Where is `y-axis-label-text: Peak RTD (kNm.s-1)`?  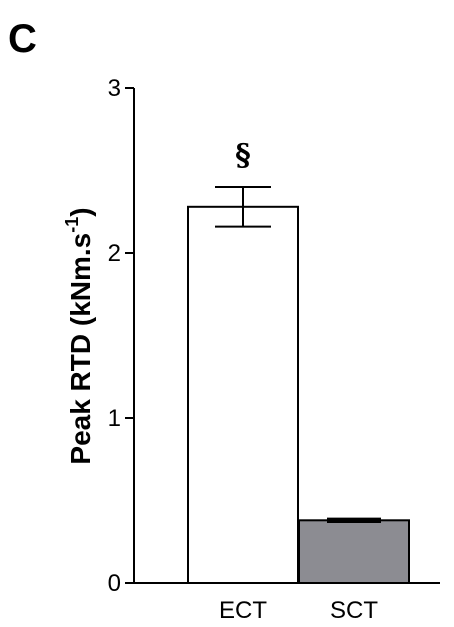 y-axis-label-text: Peak RTD (kNm.s-1) is located at coordinates (79, 335).